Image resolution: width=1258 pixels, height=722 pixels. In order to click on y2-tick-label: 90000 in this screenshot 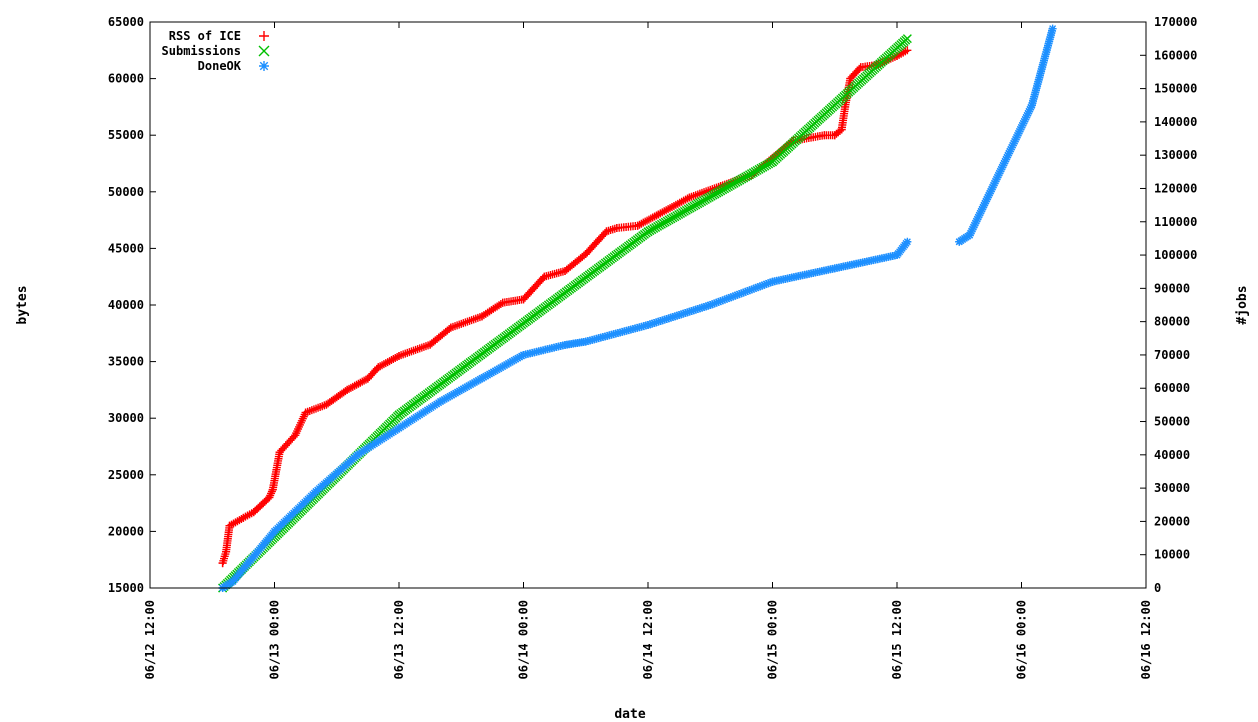, I will do `click(1172, 288)`.